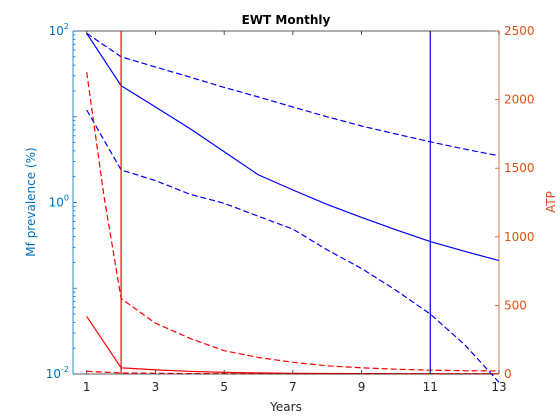  I want to click on y-axis-right: 0 500 1000 1500 2000 2500, so click(515, 202).